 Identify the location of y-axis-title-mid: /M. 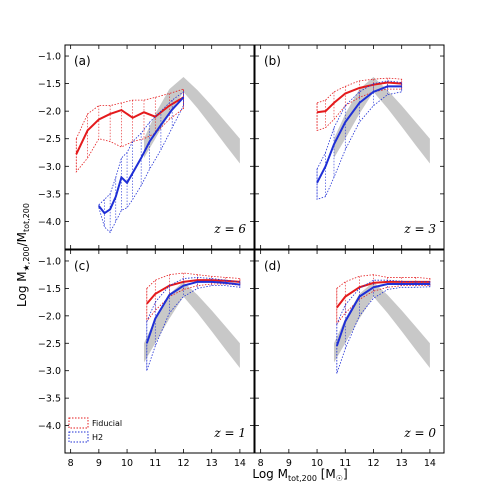
(22, 239).